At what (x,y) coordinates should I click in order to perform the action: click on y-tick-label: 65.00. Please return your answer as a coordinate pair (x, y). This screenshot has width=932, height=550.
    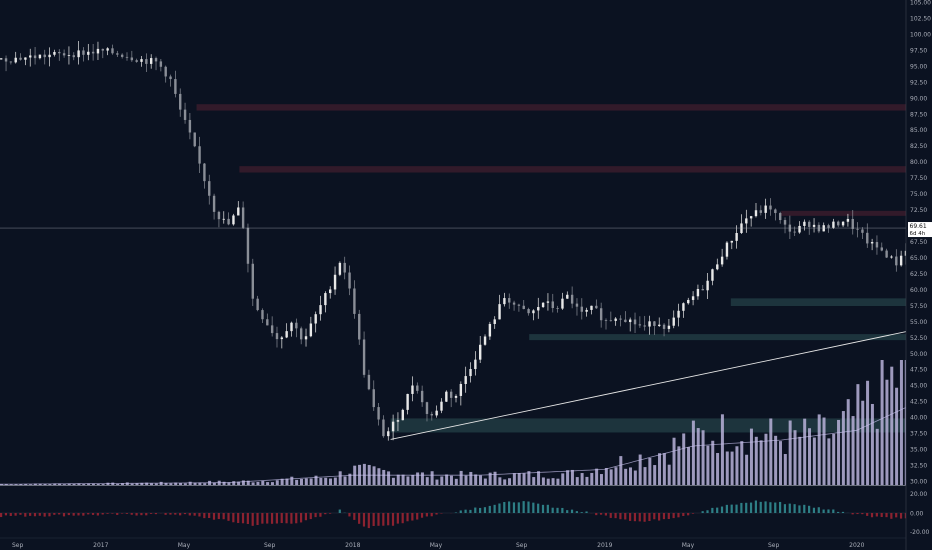
    Looking at the image, I should click on (918, 258).